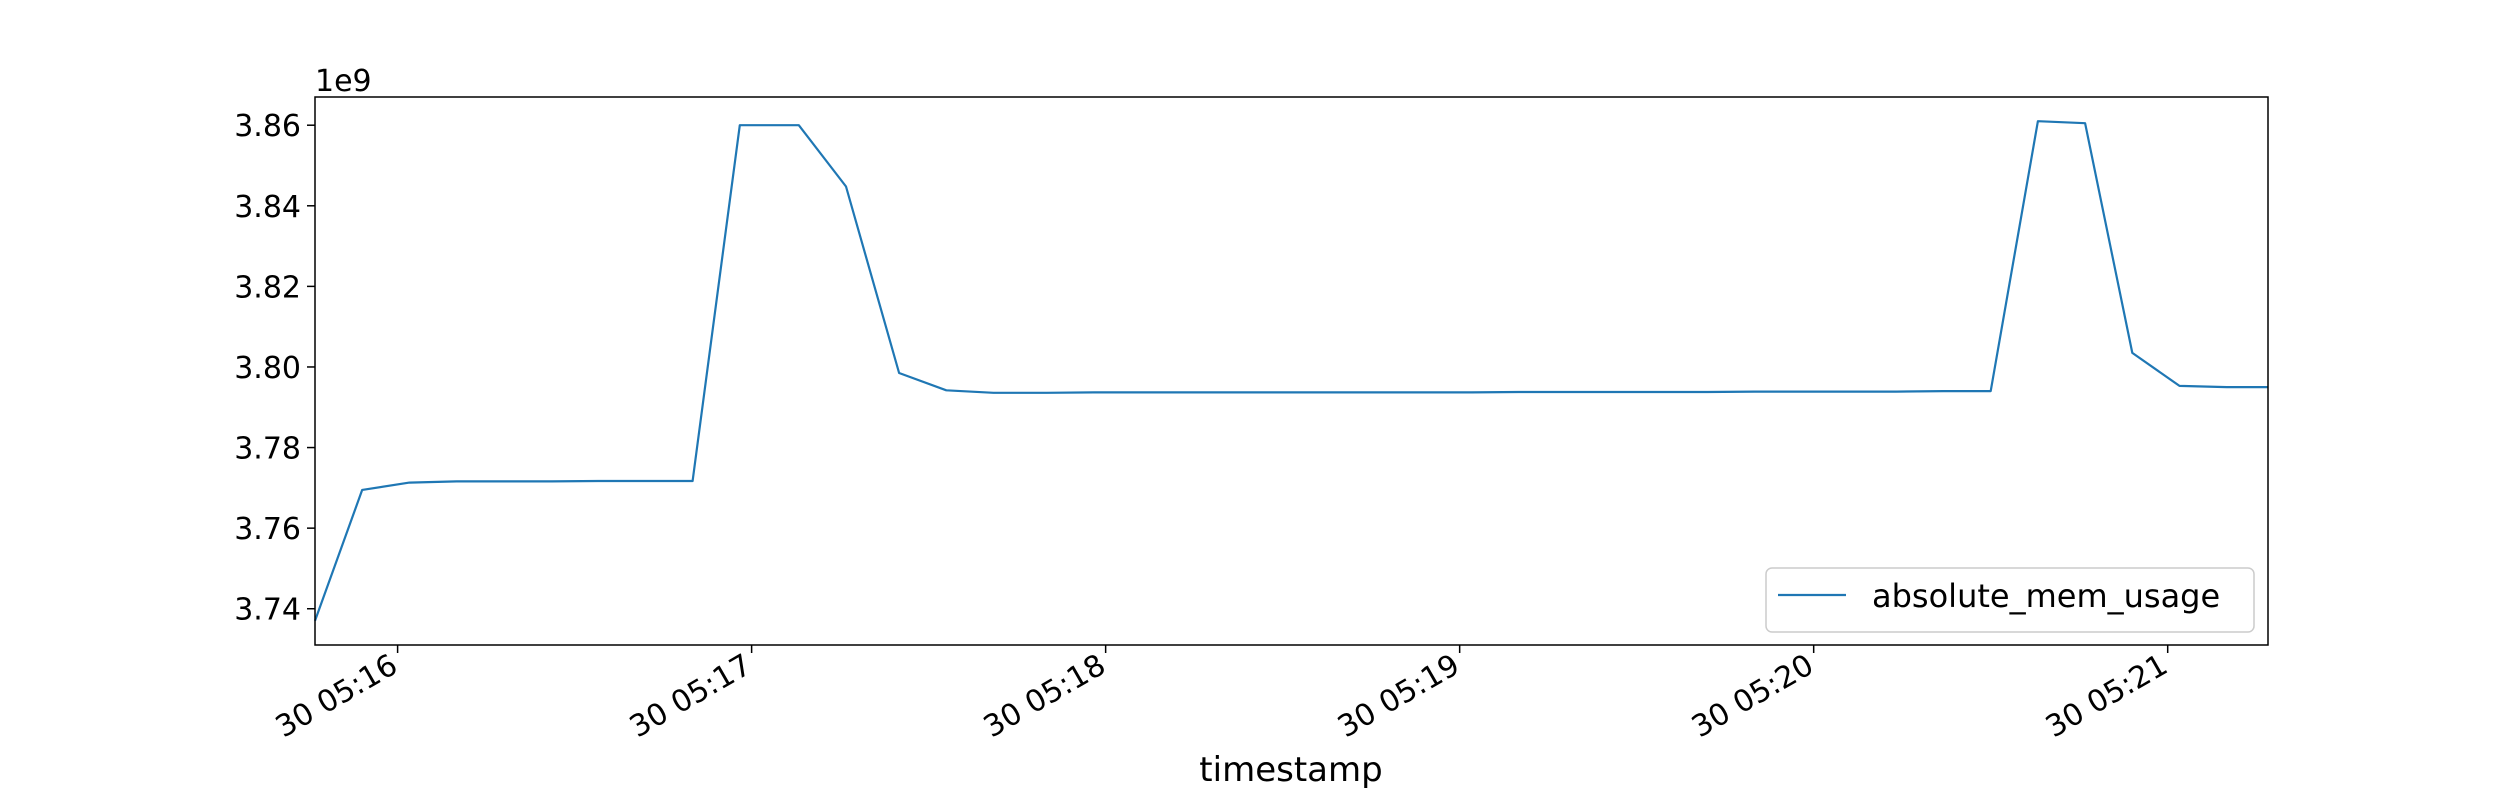 This screenshot has height=800, width=2500. Describe the element at coordinates (1753, 696) in the screenshot. I see `x-tick-label: 30 05:20` at that location.